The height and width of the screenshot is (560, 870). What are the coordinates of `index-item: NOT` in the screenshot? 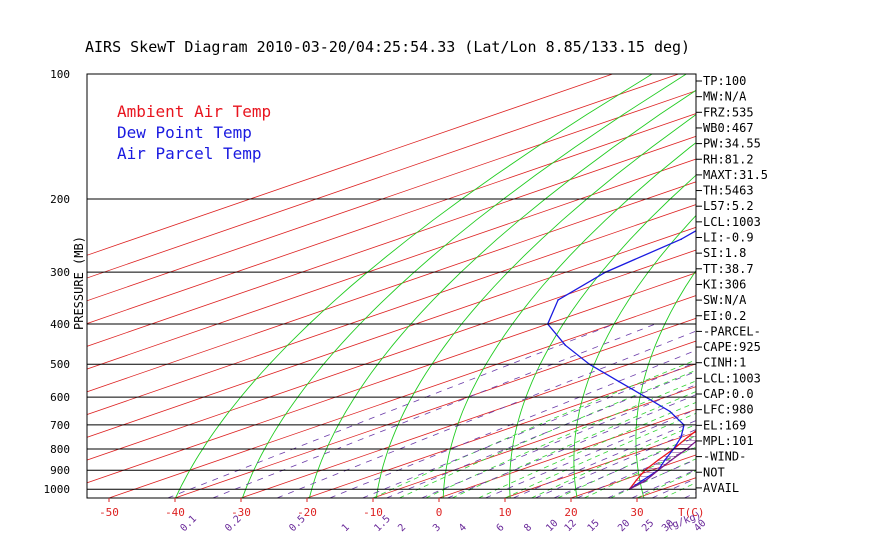 It's located at (714, 472).